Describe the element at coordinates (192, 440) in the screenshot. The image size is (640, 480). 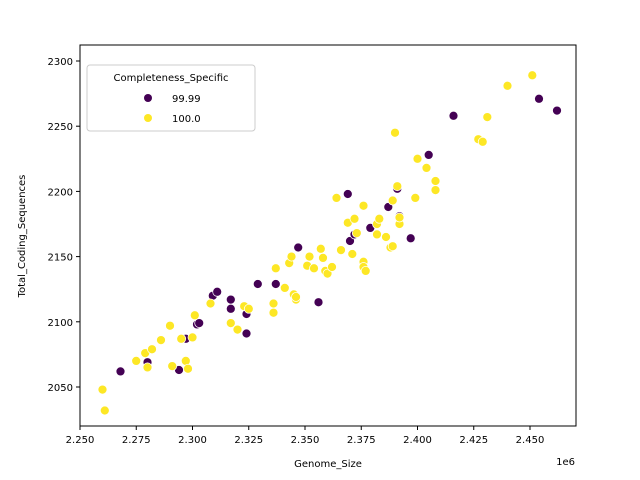
I see `x-tick-label: 2.300` at that location.